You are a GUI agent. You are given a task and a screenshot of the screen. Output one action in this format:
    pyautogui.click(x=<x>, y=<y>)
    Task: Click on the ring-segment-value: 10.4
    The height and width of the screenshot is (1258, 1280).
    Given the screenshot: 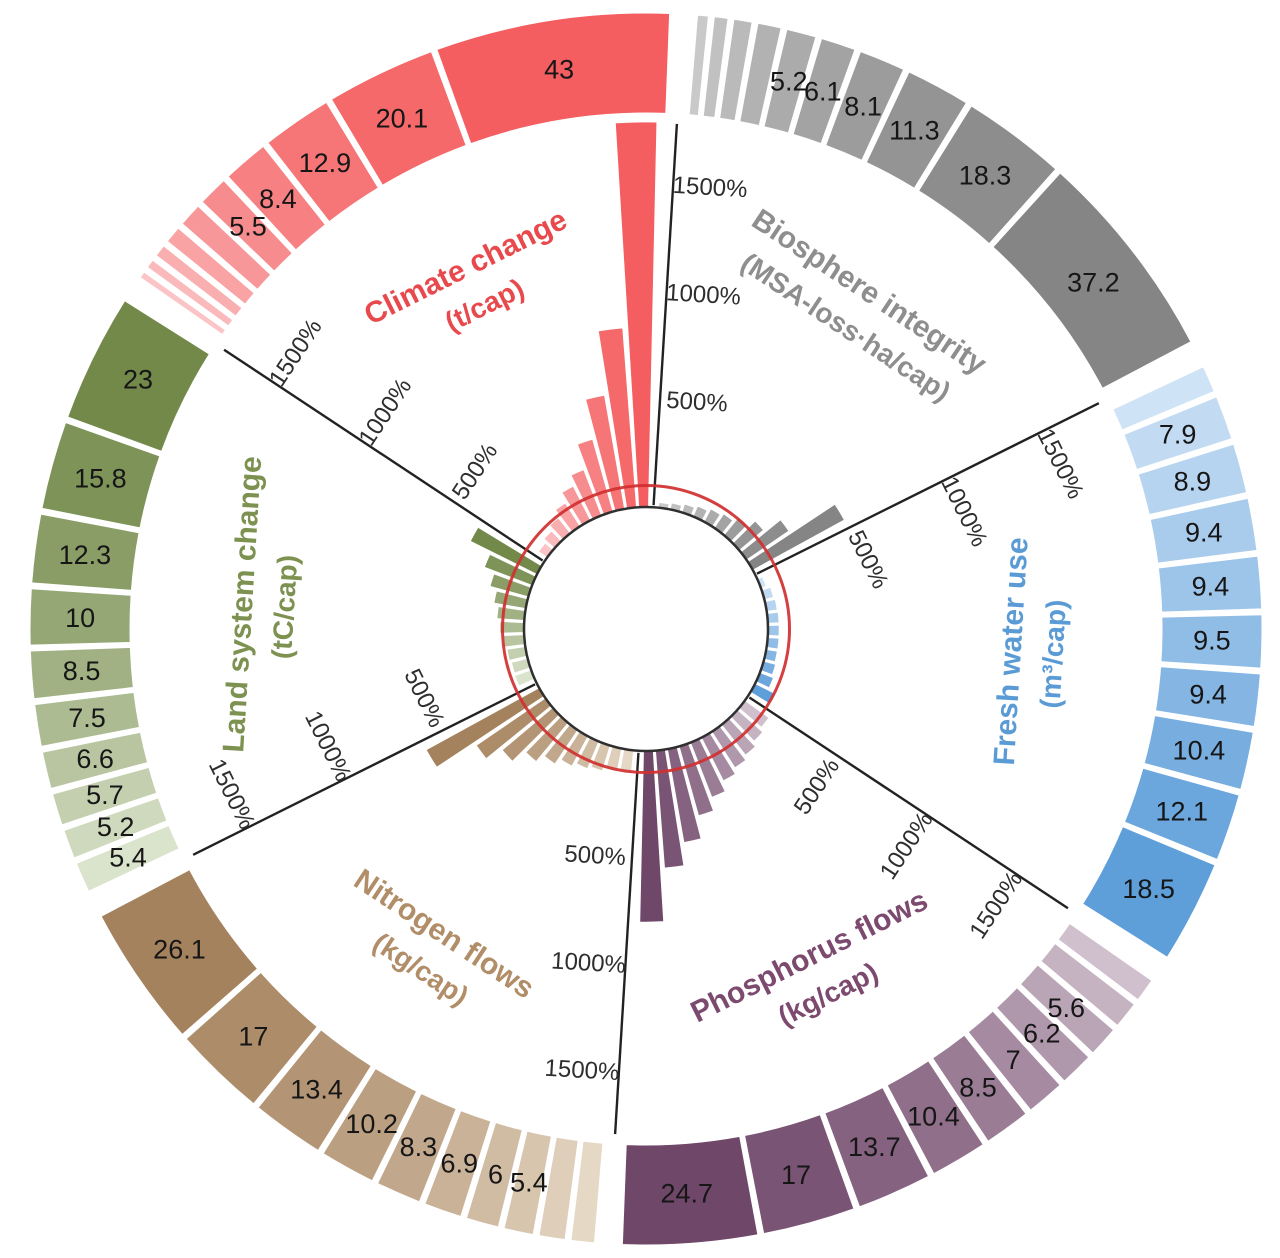 What is the action you would take?
    pyautogui.click(x=933, y=1117)
    